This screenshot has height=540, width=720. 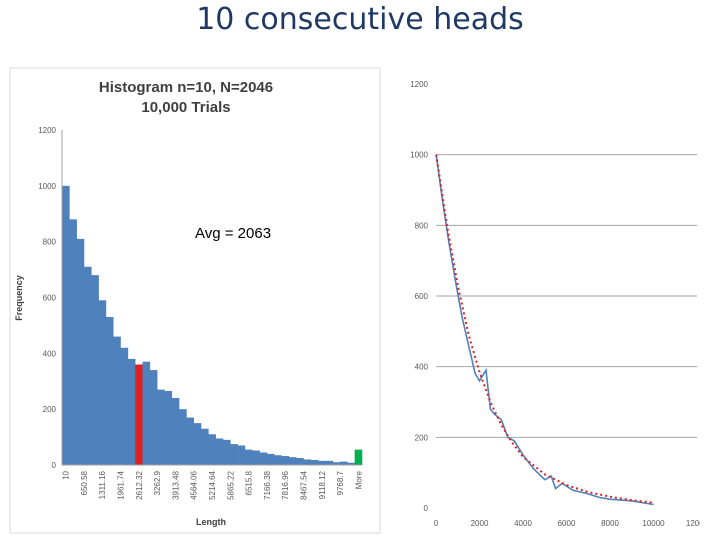 What do you see at coordinates (653, 523) in the screenshot?
I see `line-chart-x-tick-label: 10000` at bounding box center [653, 523].